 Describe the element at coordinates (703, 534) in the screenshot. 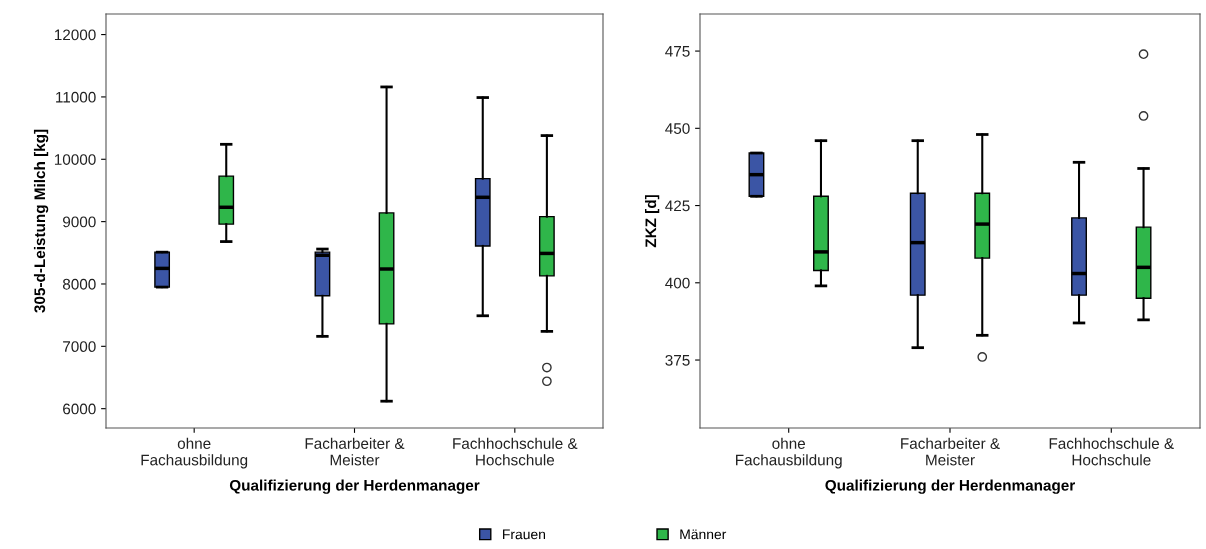

I see `legend-label: Männer` at that location.